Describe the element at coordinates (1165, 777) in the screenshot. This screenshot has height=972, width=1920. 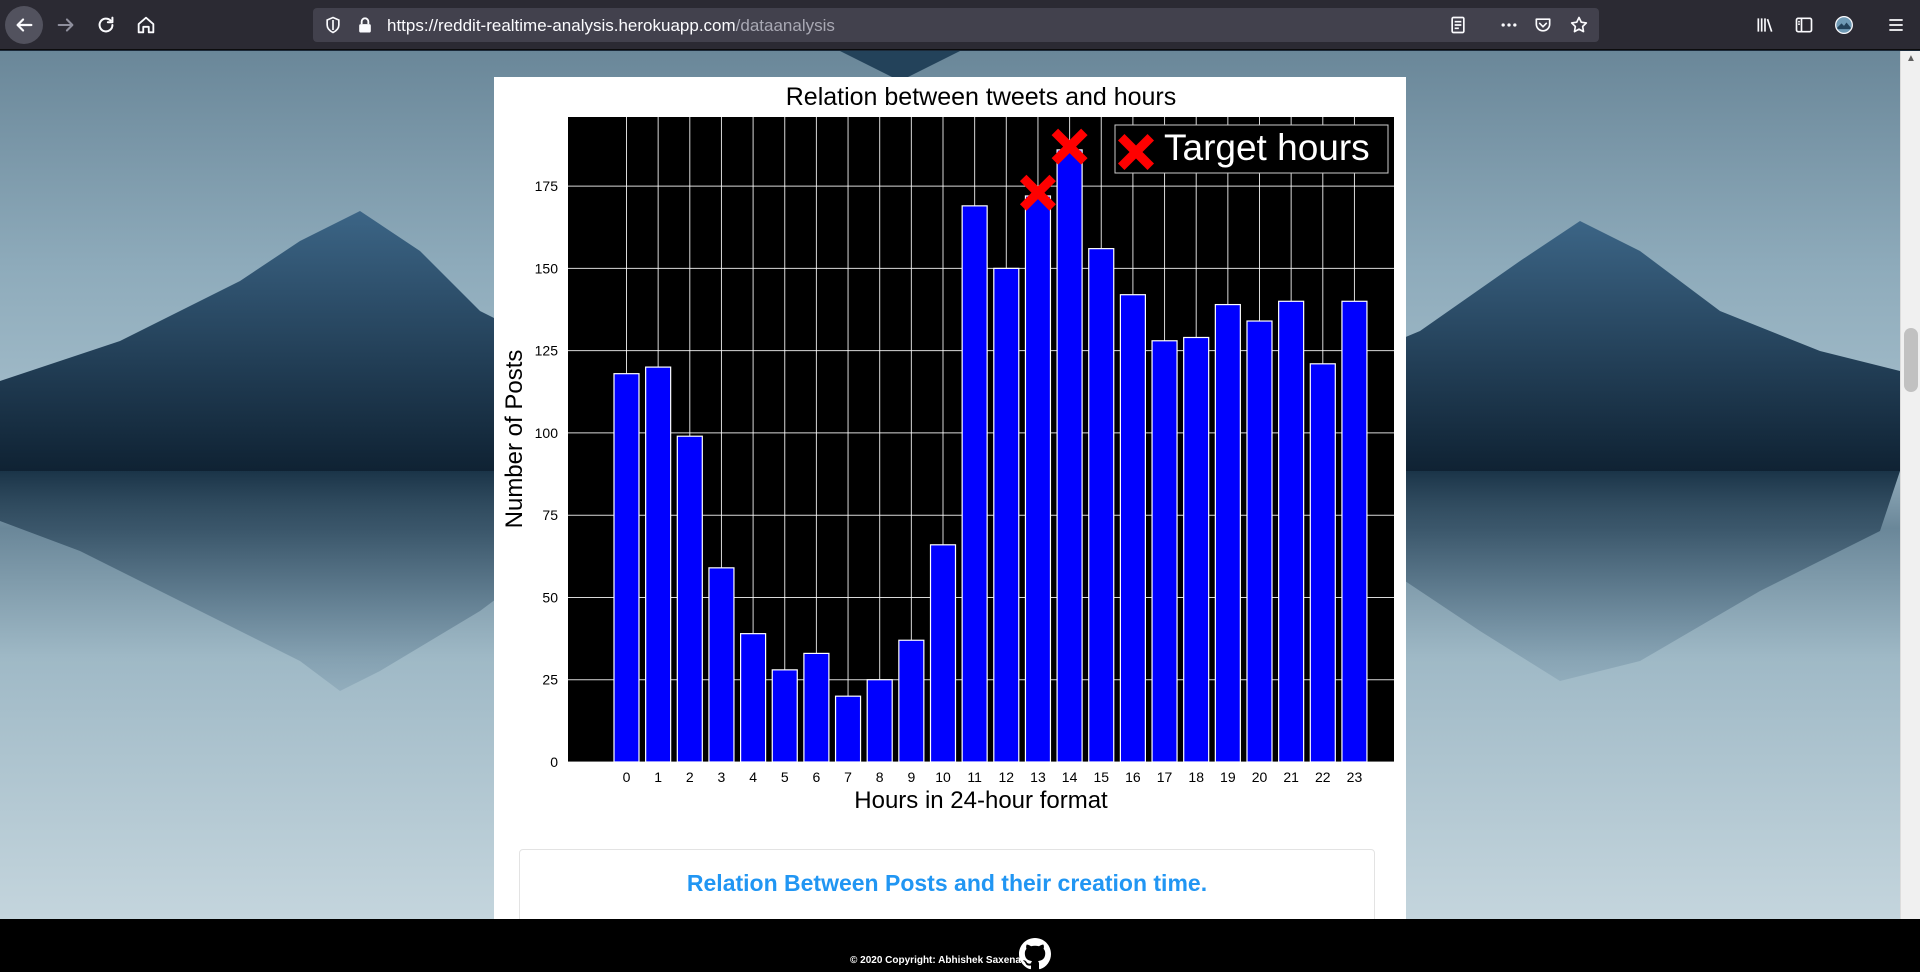
I see `x-tick-label: 17` at that location.